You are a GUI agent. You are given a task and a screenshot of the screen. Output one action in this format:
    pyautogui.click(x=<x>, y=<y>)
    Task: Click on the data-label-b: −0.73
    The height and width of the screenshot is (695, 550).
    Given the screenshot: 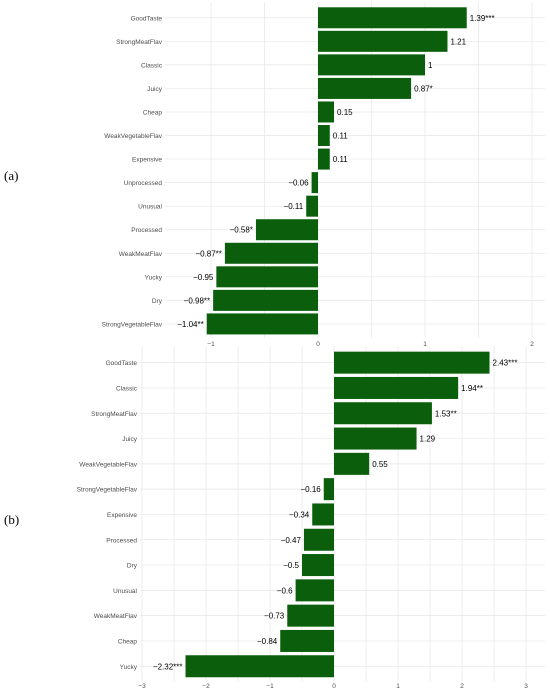 What is the action you would take?
    pyautogui.click(x=274, y=616)
    